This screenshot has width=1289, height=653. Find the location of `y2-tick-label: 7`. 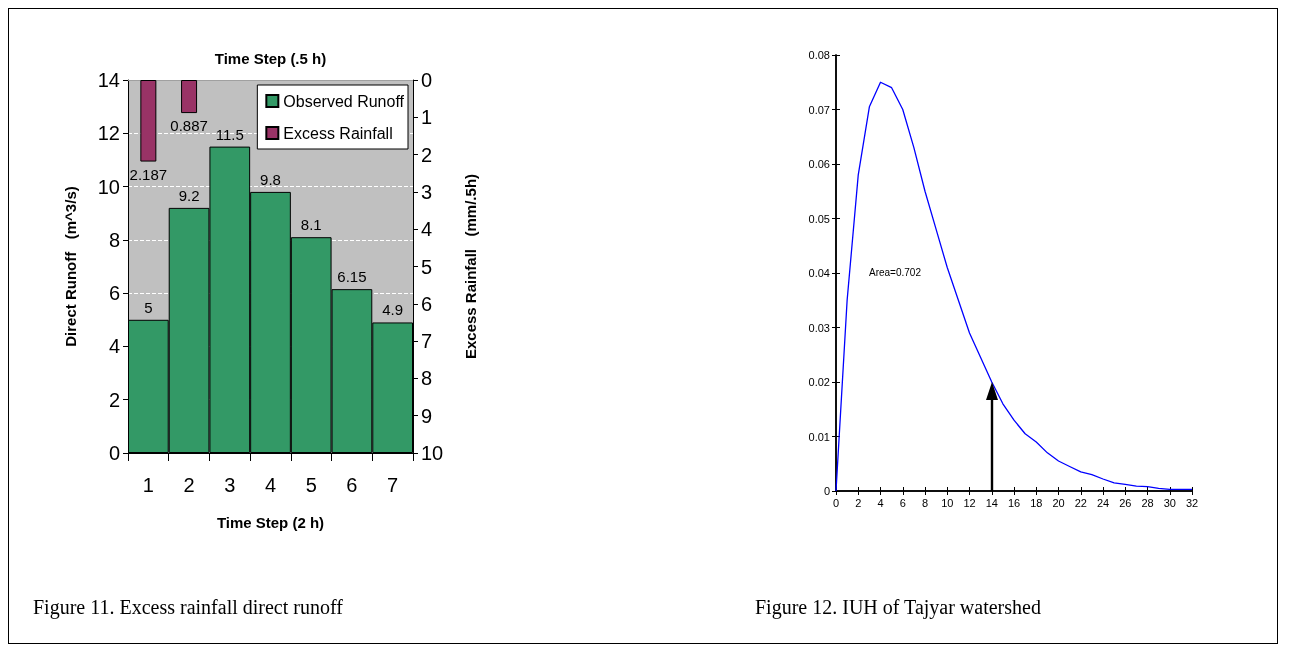

y2-tick-label: 7 is located at coordinates (427, 341).